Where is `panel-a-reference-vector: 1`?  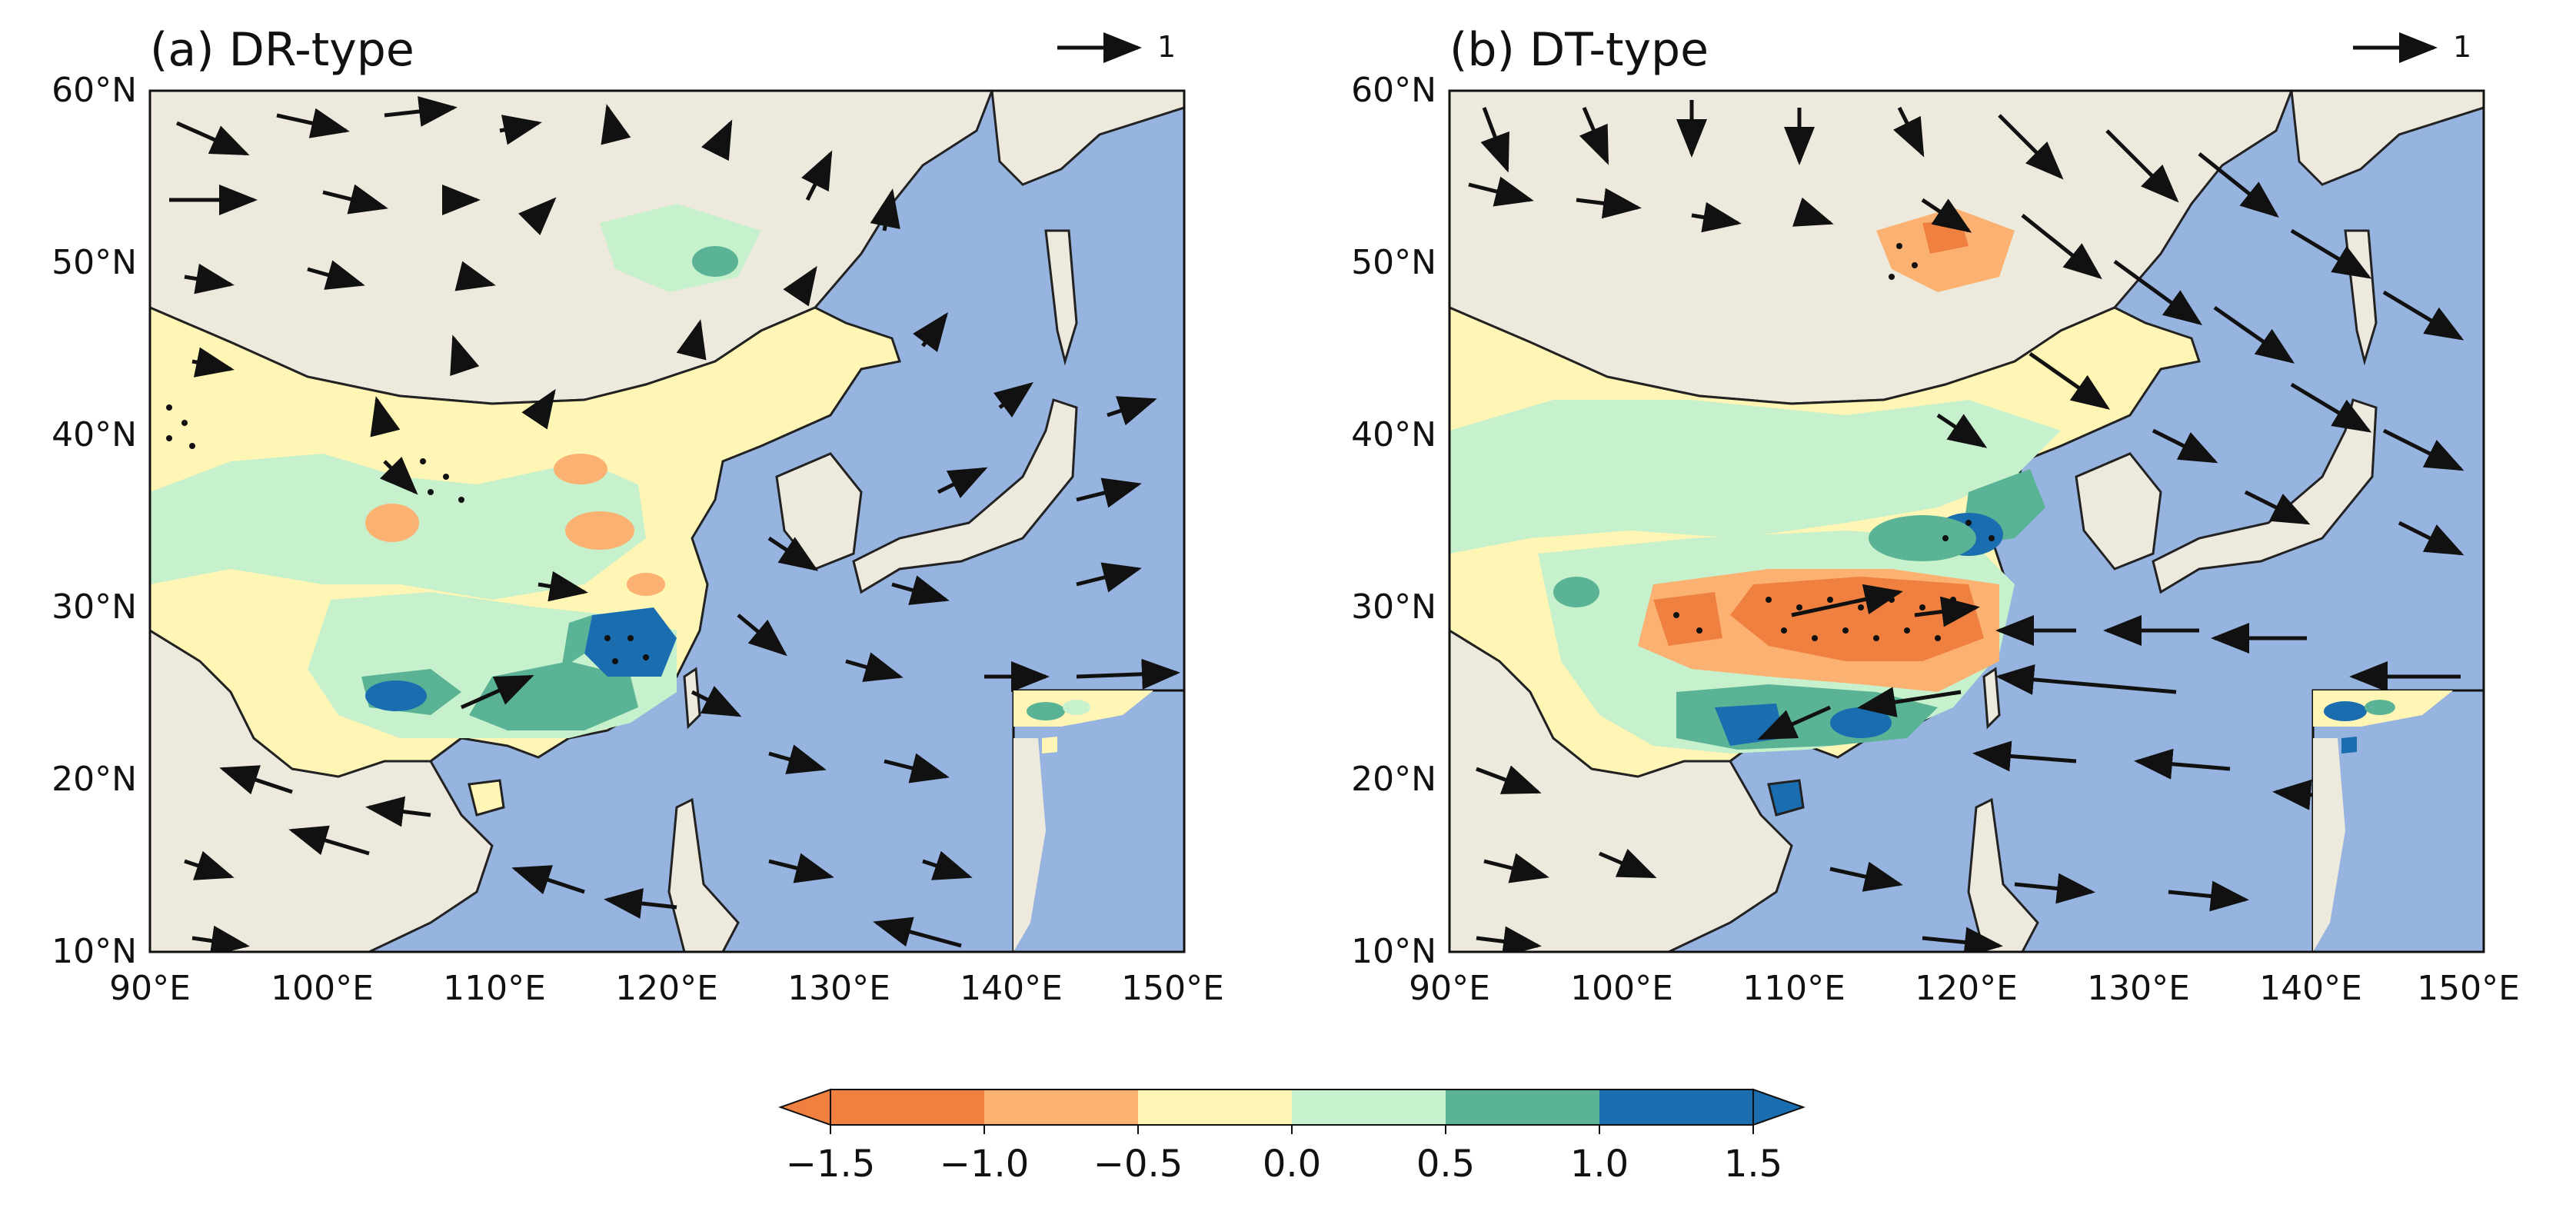
panel-a-reference-vector: 1 is located at coordinates (1116, 47).